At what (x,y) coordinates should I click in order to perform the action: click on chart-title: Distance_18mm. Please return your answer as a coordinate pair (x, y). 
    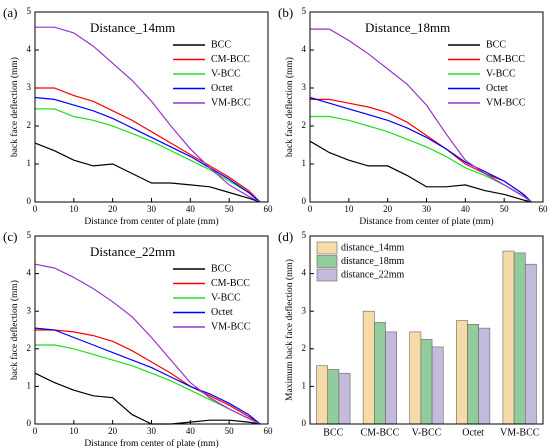
    Looking at the image, I should click on (407, 27).